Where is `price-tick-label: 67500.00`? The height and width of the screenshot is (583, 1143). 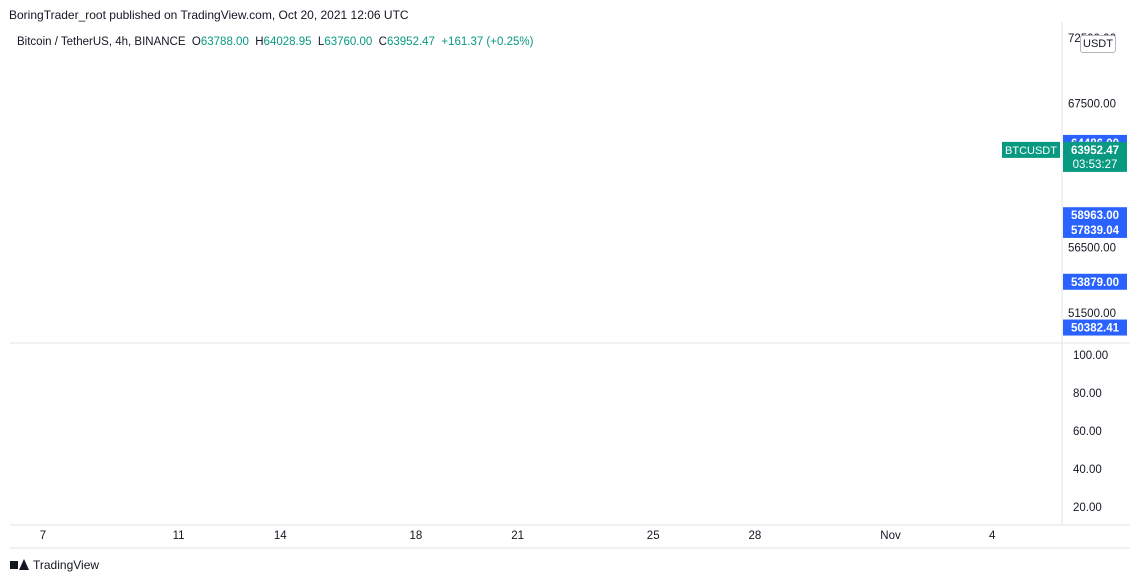 price-tick-label: 67500.00 is located at coordinates (1092, 104).